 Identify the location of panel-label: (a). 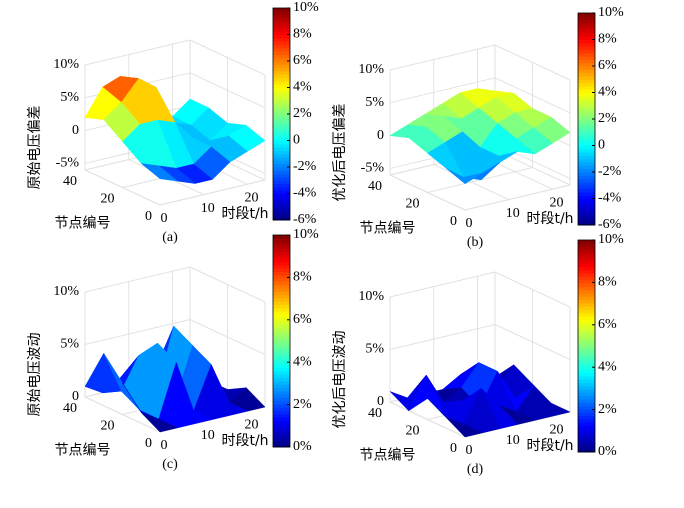
(170, 237).